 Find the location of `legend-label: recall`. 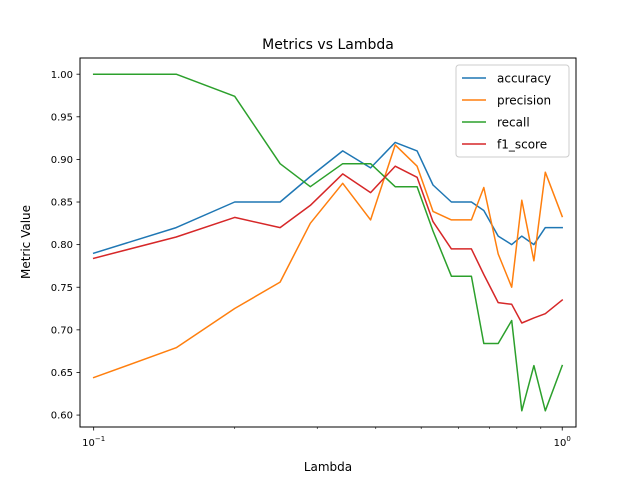

legend-label: recall is located at coordinates (513, 123).